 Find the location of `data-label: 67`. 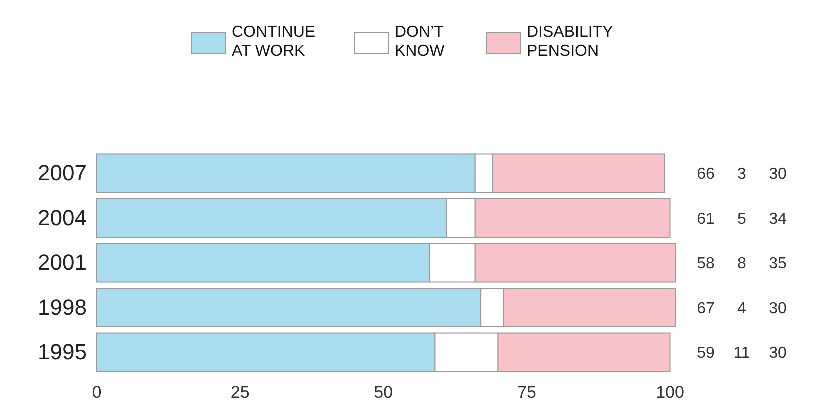

data-label: 67 is located at coordinates (706, 309).